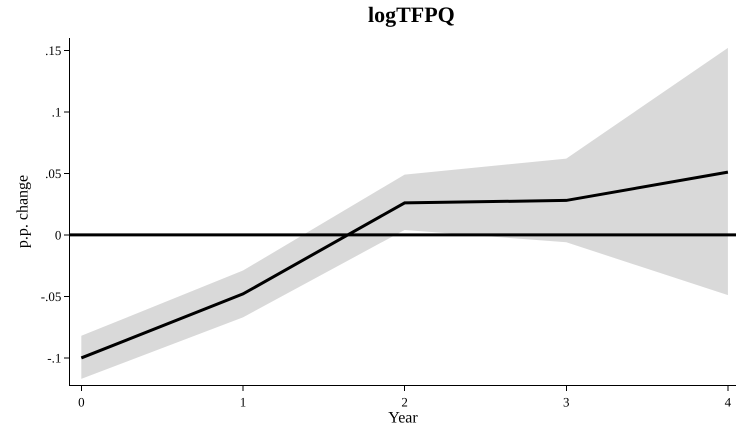 The width and height of the screenshot is (748, 440). What do you see at coordinates (243, 402) in the screenshot?
I see `x-tick-label: 1` at bounding box center [243, 402].